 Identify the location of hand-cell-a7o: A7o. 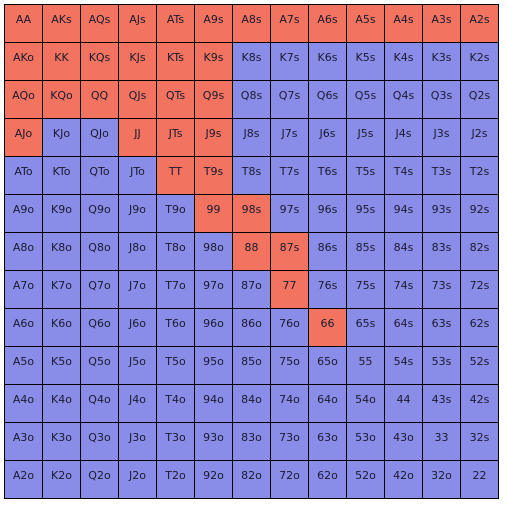
(24, 290).